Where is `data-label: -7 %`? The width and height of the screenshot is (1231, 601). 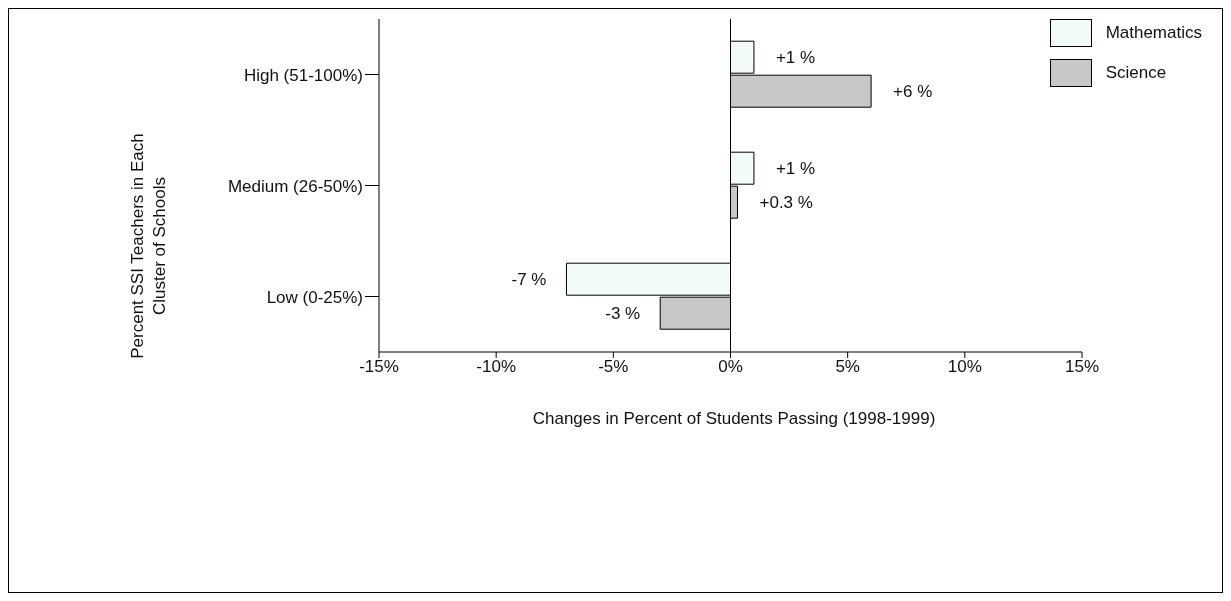
data-label: -7 % is located at coordinates (529, 280).